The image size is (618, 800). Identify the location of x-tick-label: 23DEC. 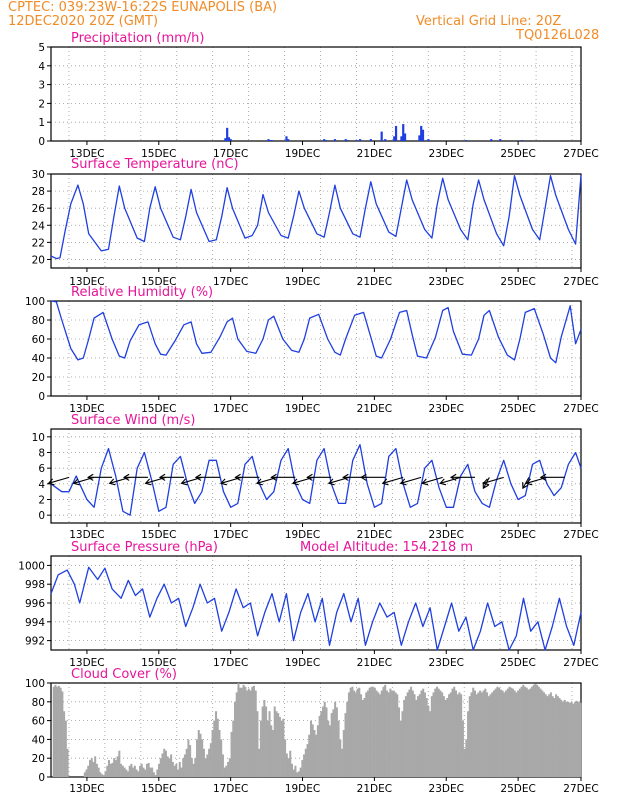
(446, 789).